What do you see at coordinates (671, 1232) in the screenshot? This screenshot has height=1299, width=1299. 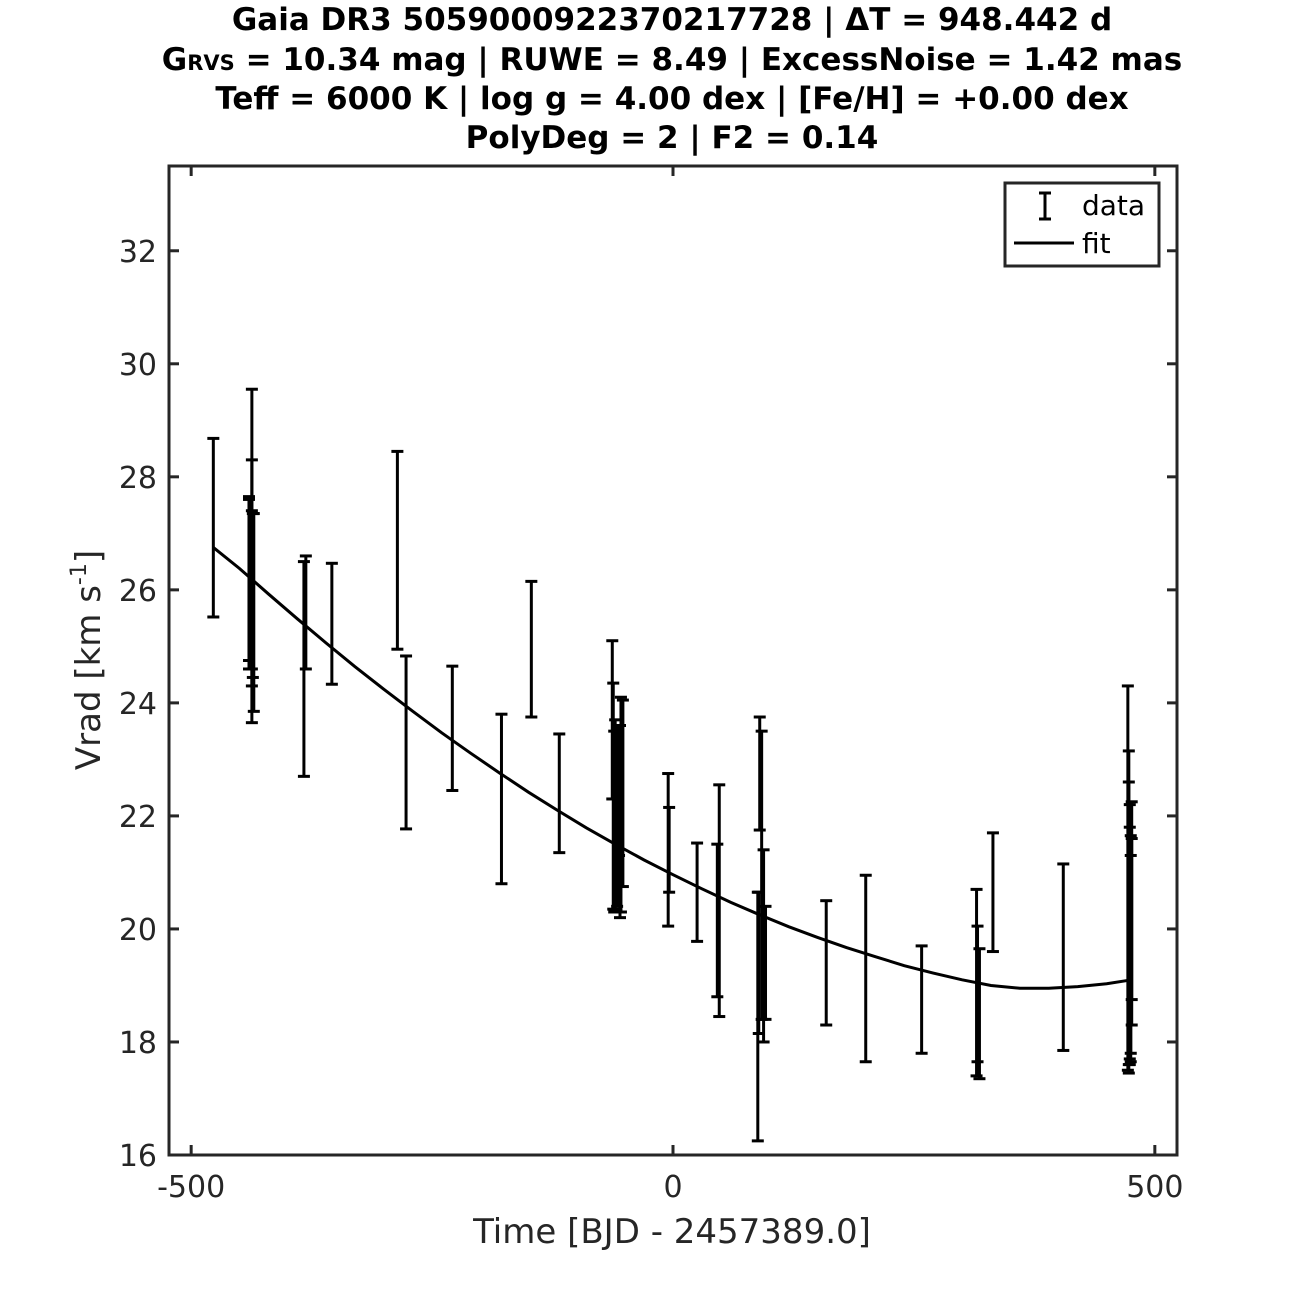 I see `x-axis-label: Time [BJD - 2457389.0]` at bounding box center [671, 1232].